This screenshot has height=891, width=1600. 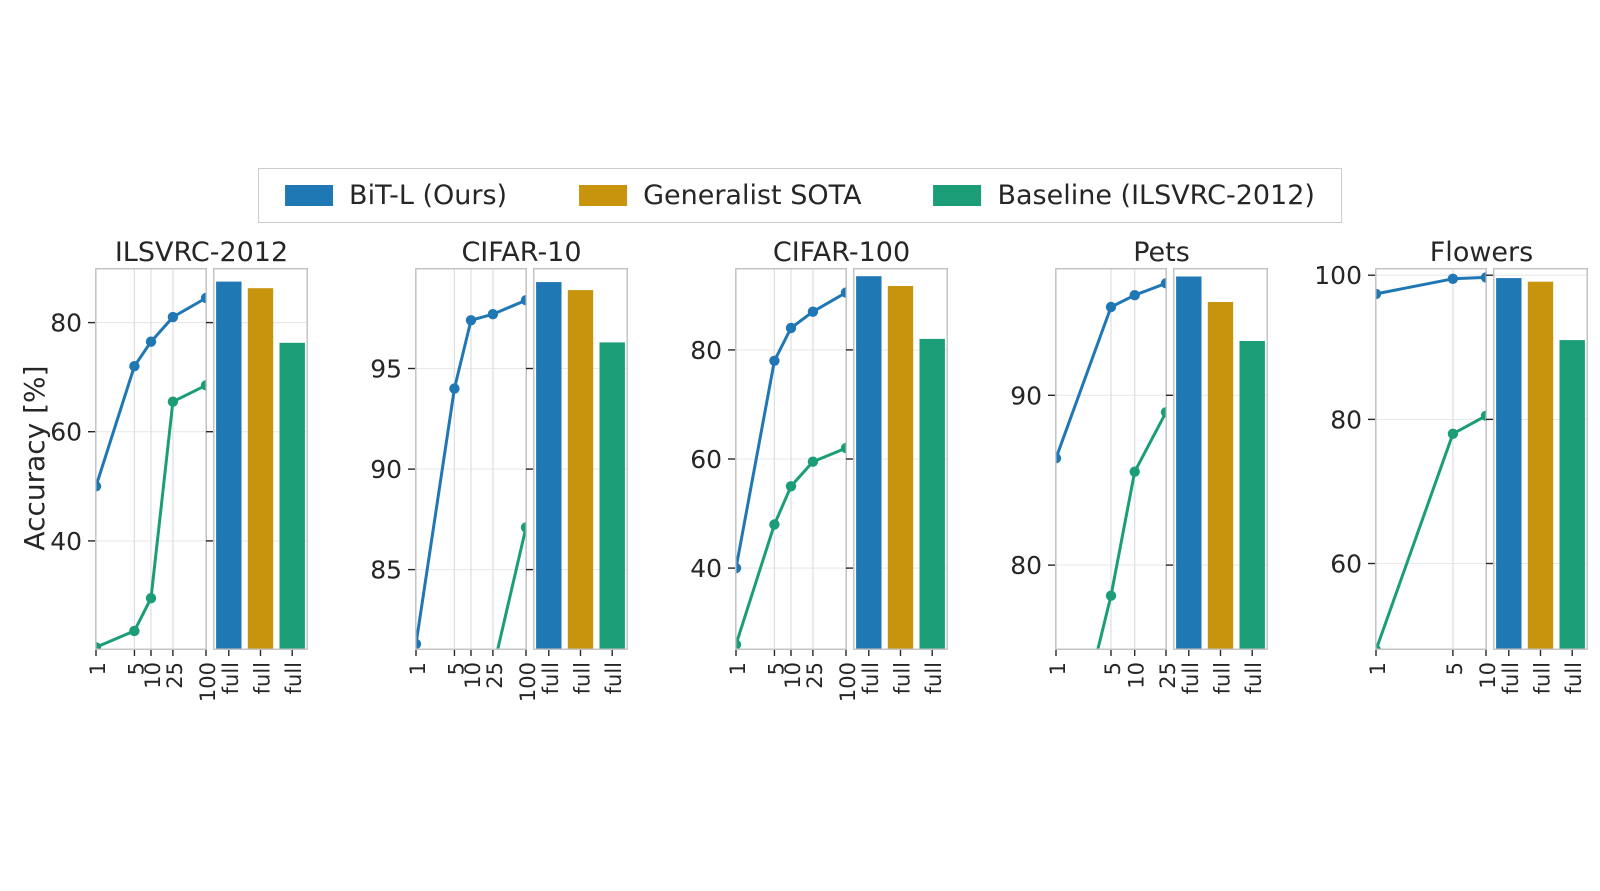 I want to click on panel-cifar-10: CIFAR-10 1 5 10 25 100 85 90 95 full full full, so click(x=499, y=469).